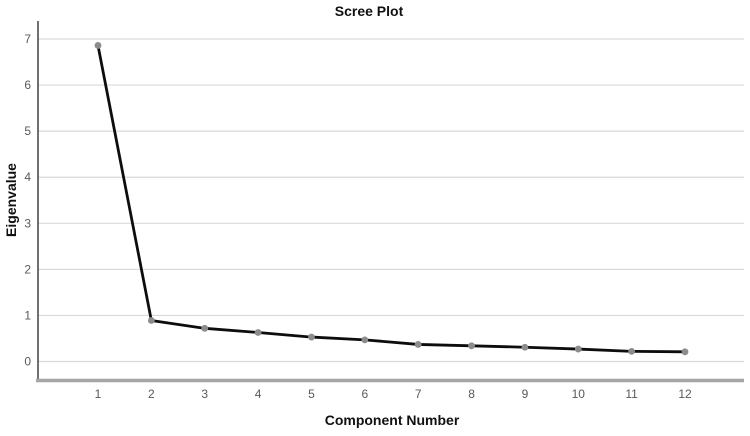 The width and height of the screenshot is (750, 436). I want to click on y-tick-label: 7, so click(27, 39).